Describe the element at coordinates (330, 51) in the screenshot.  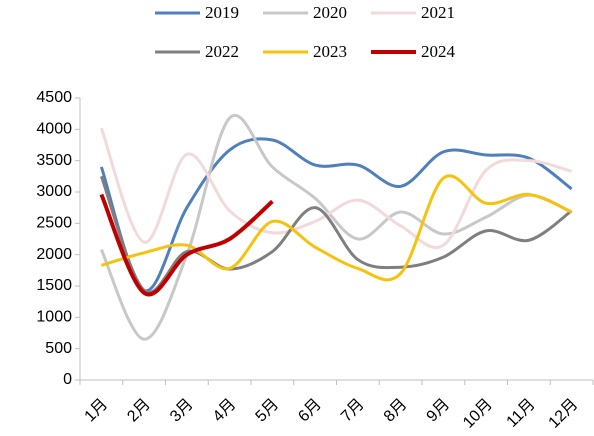
I see `legend-label: 2023` at that location.